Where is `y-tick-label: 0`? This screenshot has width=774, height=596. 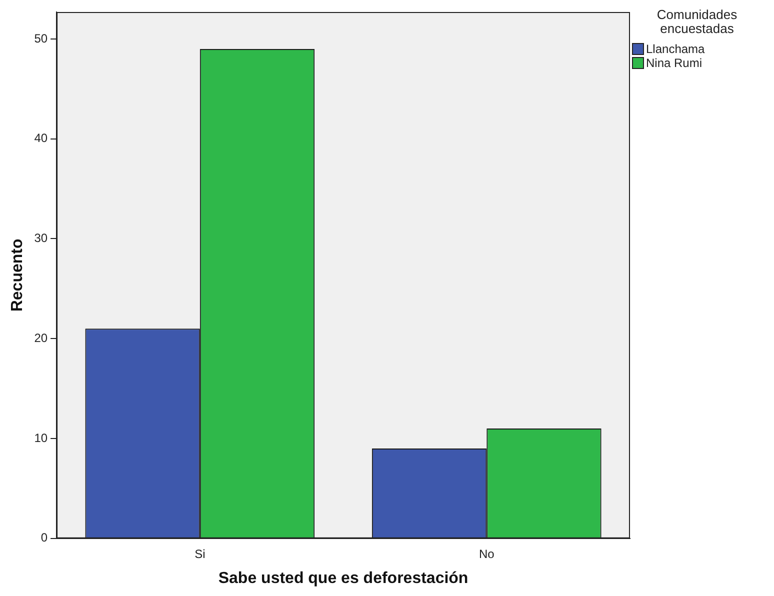
y-tick-label: 0 is located at coordinates (44, 537).